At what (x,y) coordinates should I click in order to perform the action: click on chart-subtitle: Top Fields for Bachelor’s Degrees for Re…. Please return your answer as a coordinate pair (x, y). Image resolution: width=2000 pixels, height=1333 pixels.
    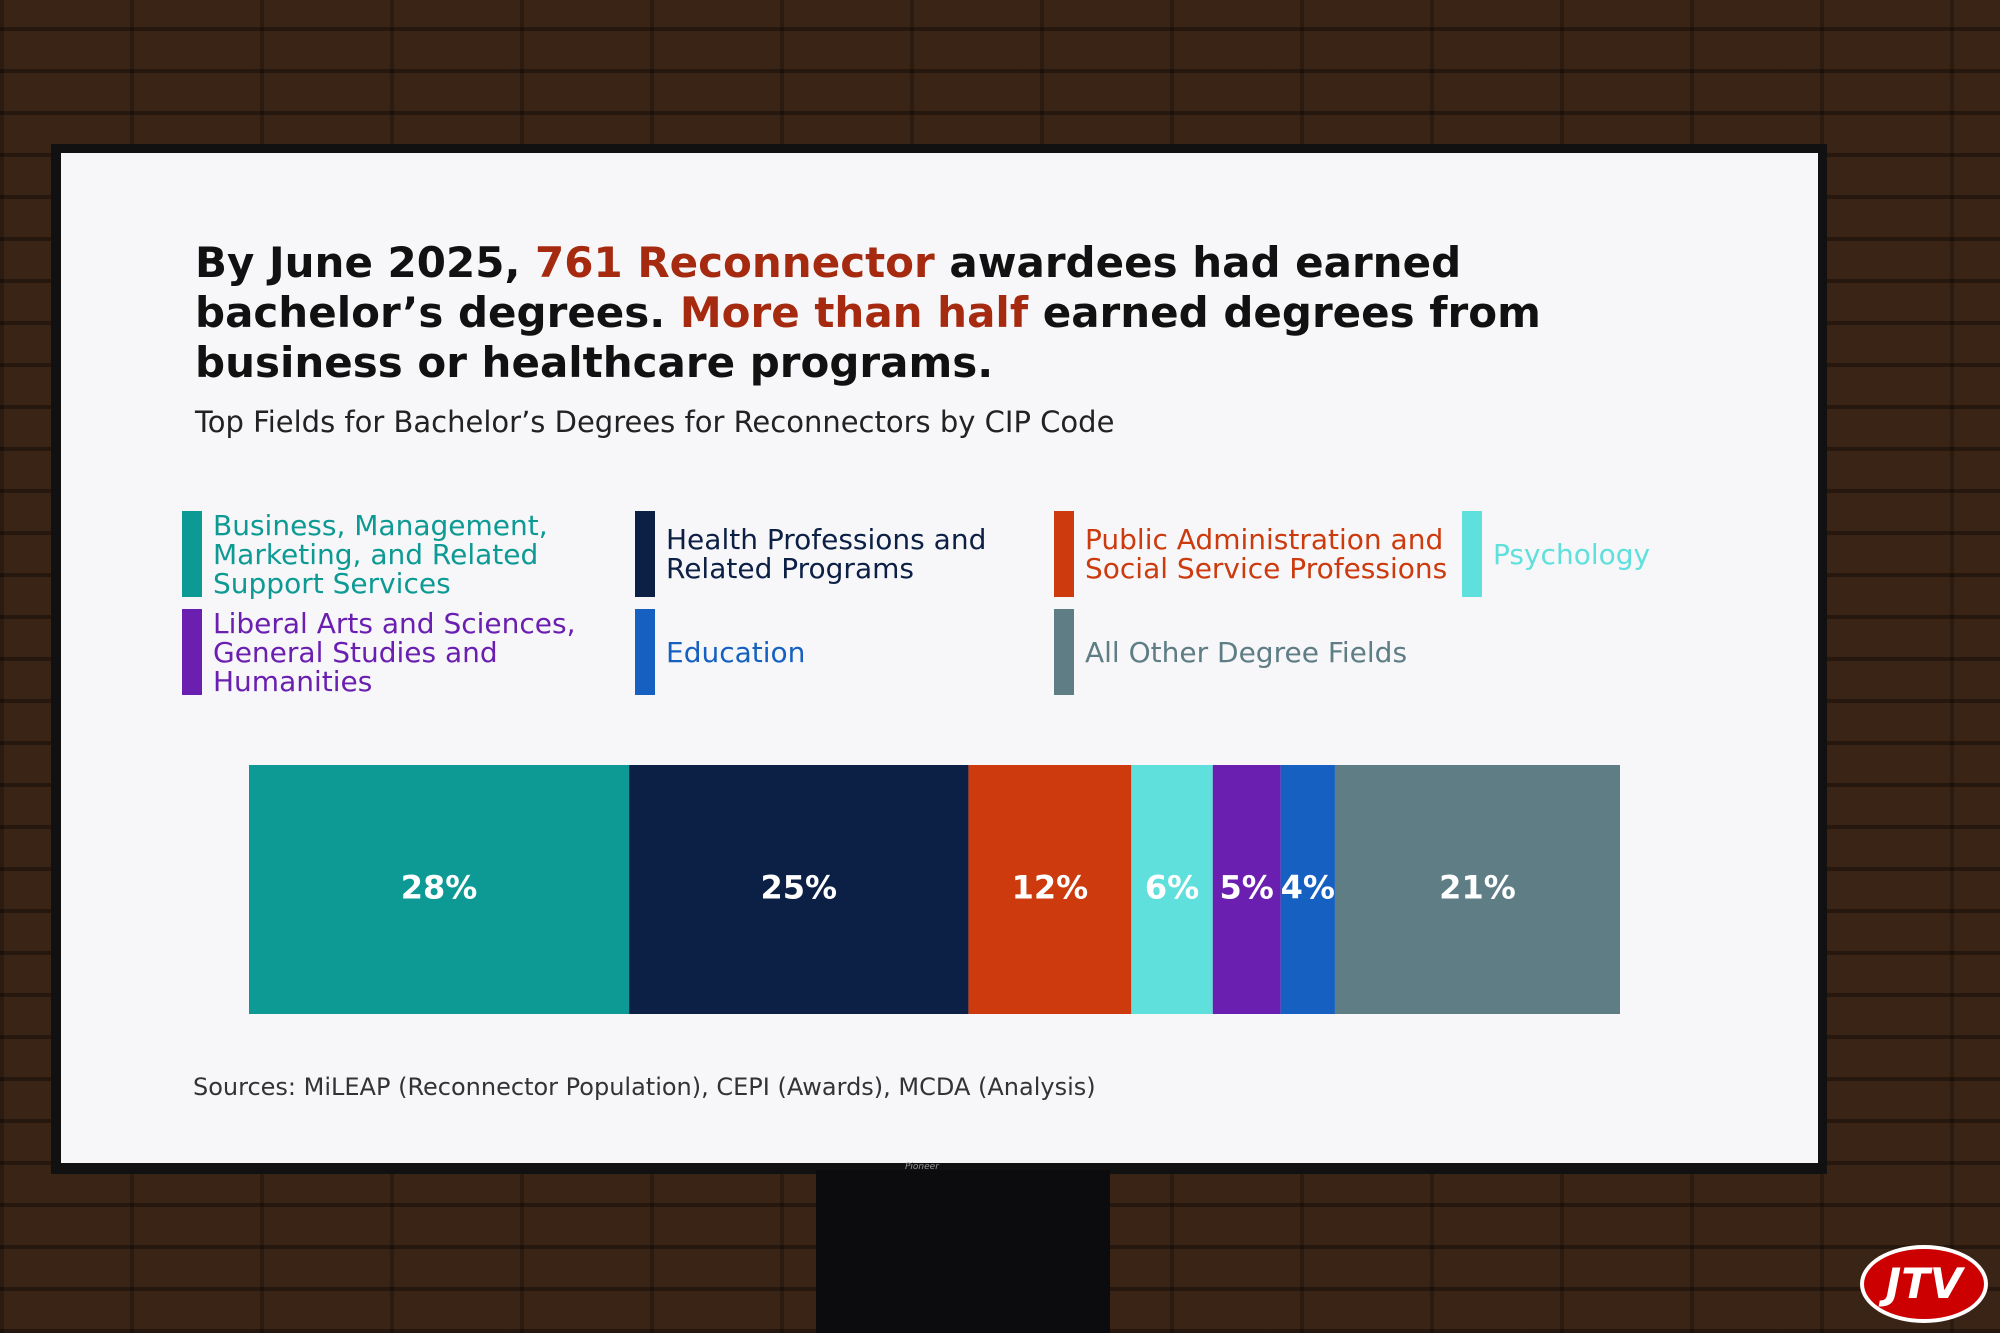
    Looking at the image, I should click on (655, 422).